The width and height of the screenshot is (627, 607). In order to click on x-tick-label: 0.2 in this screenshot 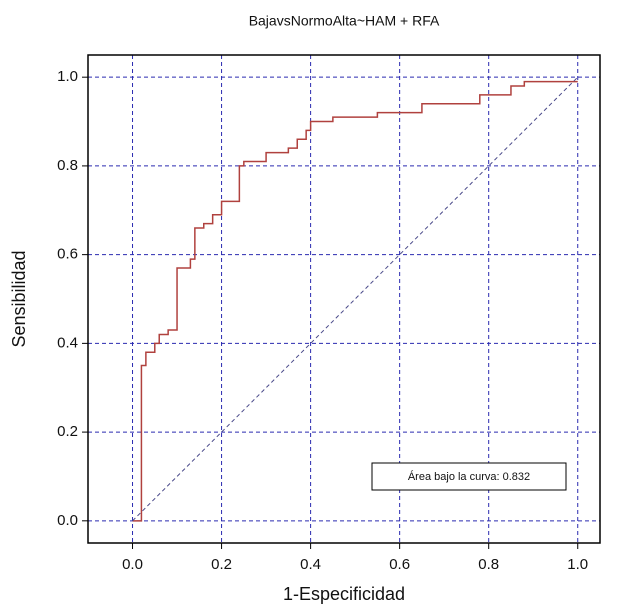, I will do `click(221, 564)`.